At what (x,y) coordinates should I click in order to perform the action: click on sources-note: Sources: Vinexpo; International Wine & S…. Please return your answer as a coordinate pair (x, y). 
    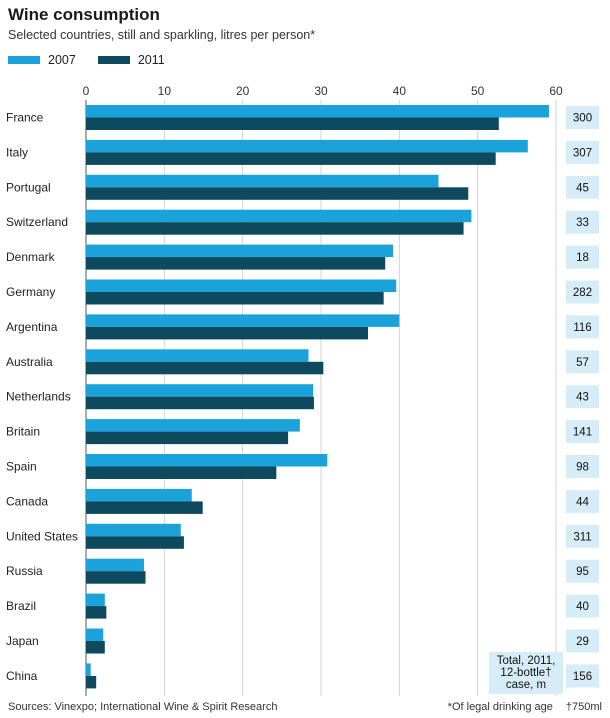
    Looking at the image, I should click on (143, 707).